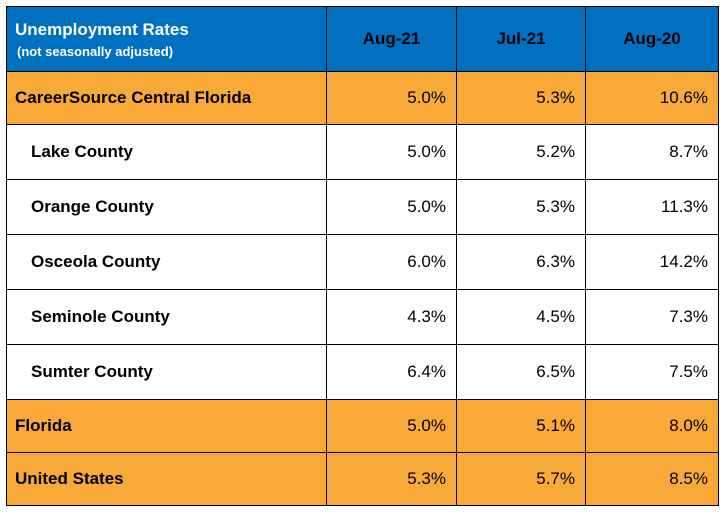  I want to click on cell-value: 6.5%, so click(521, 372).